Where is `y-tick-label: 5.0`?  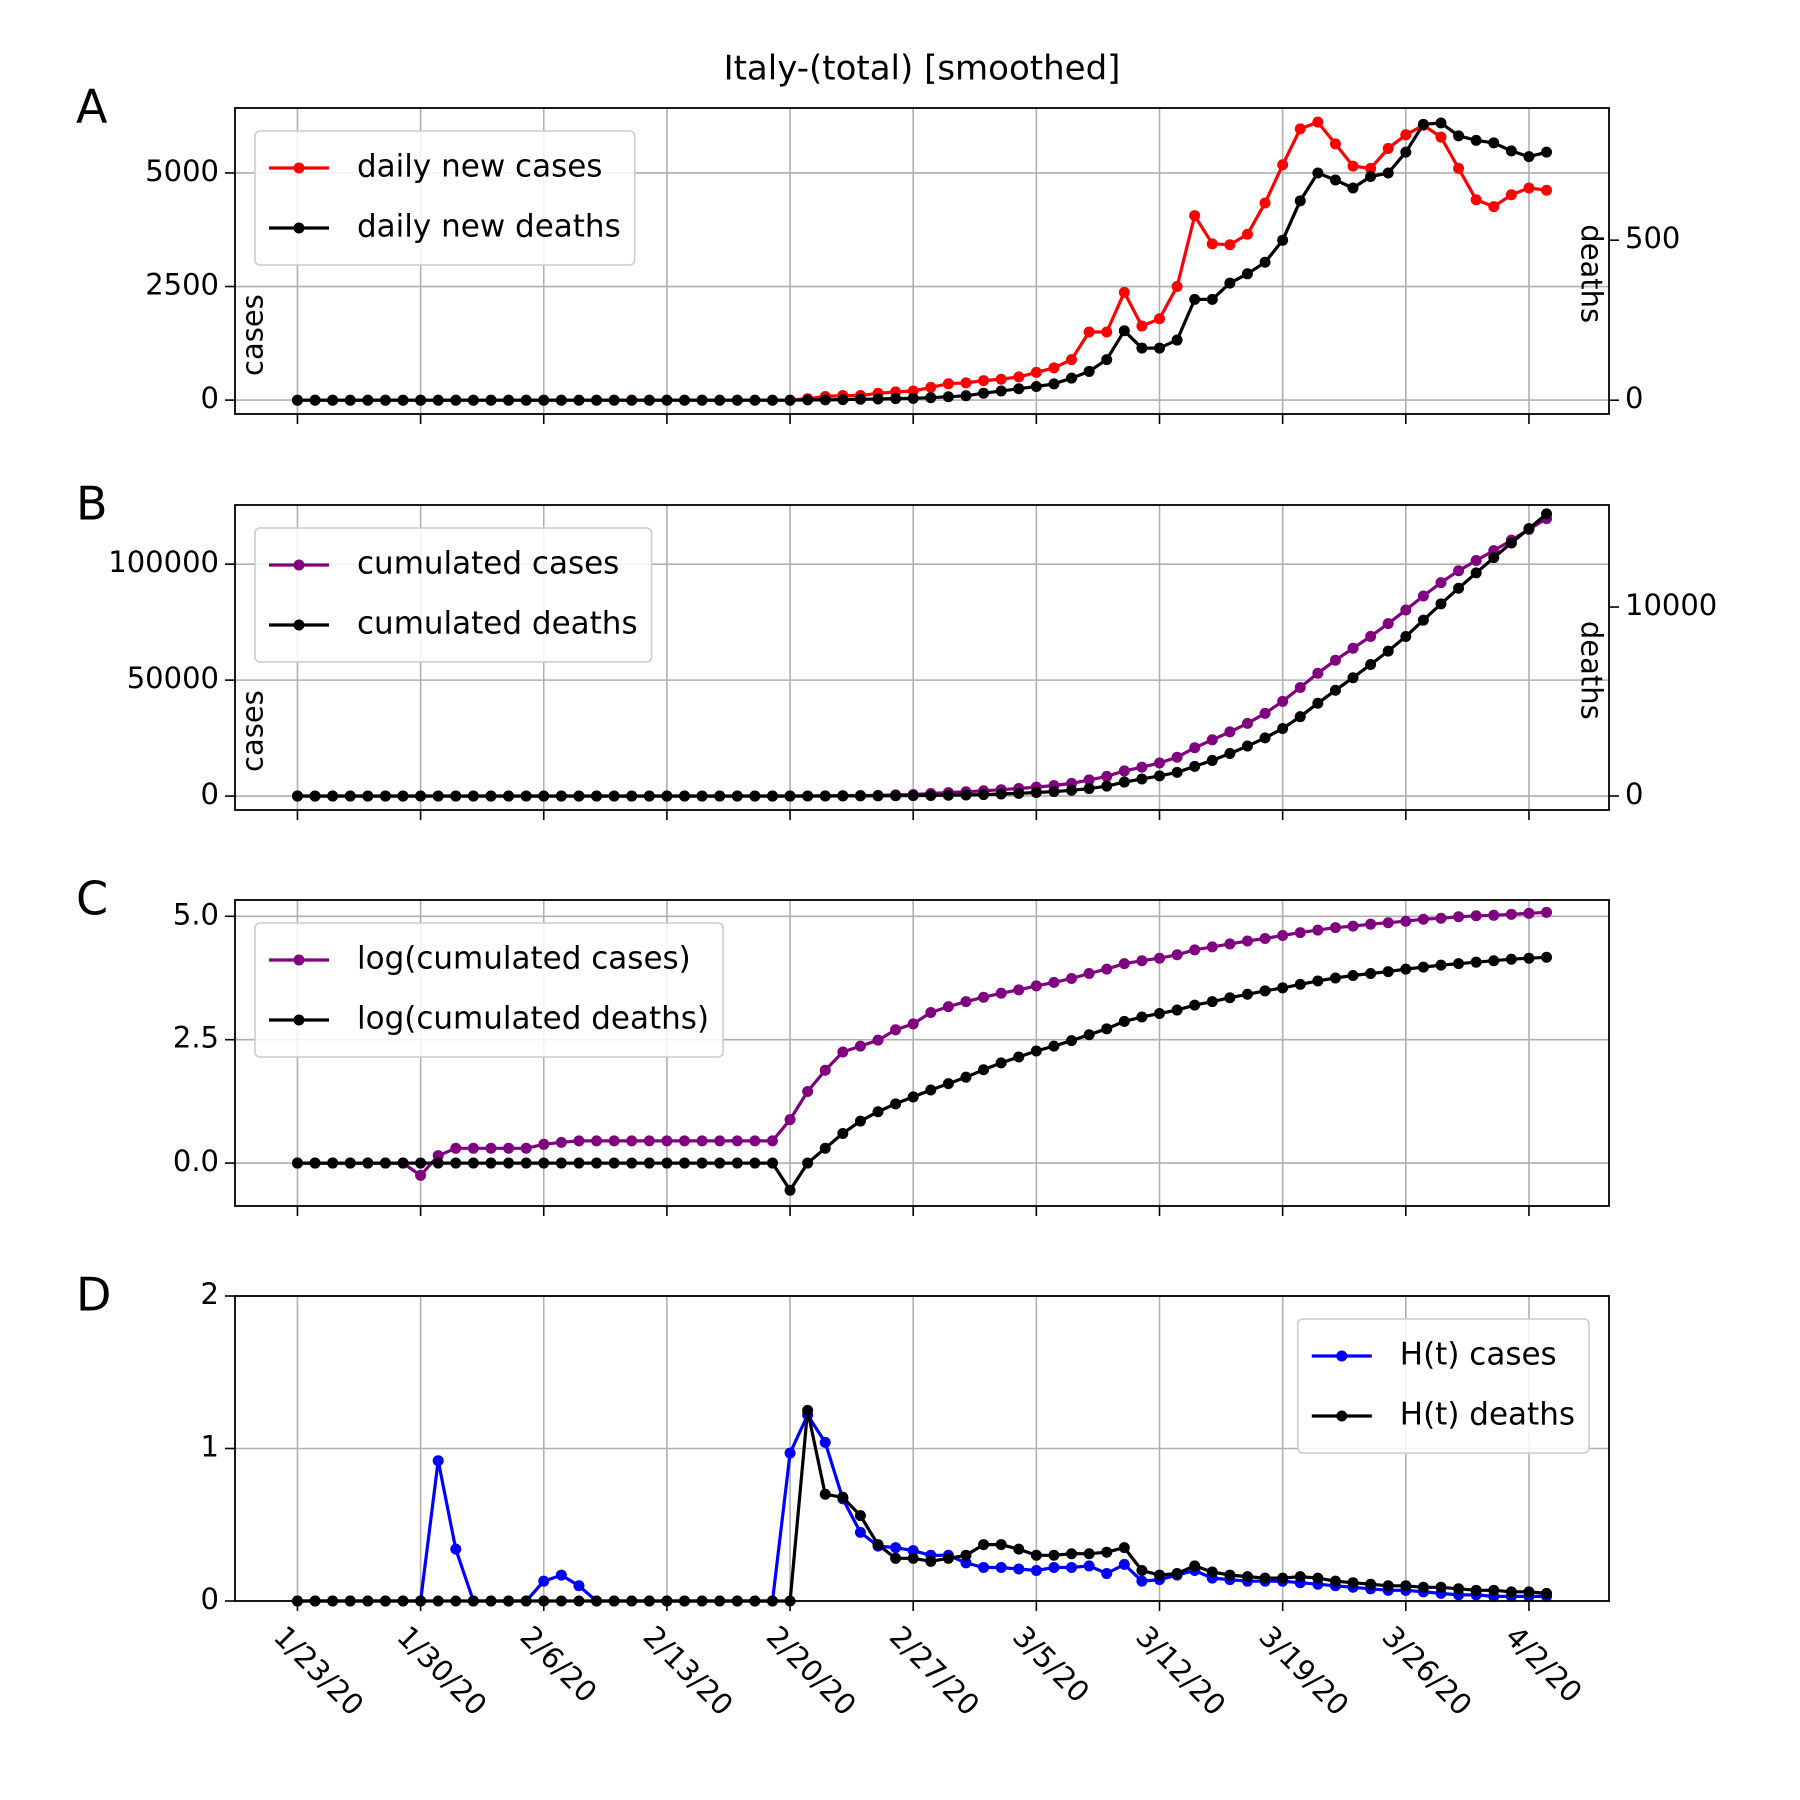
y-tick-label: 5.0 is located at coordinates (196, 914).